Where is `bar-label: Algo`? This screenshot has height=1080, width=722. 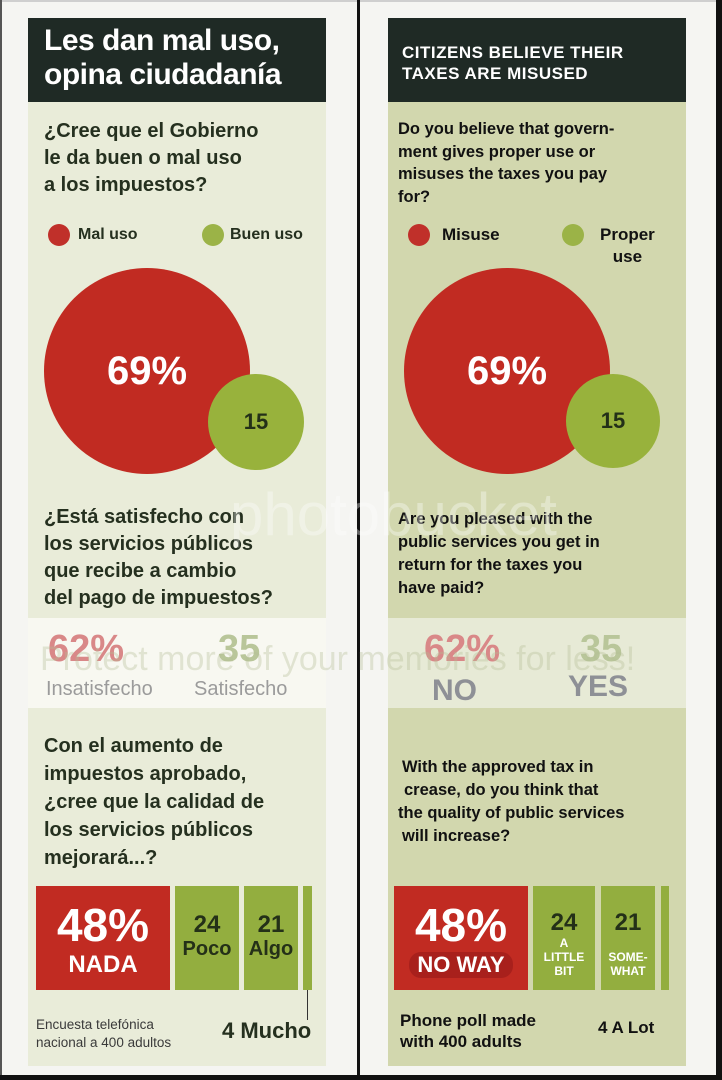
bar-label: Algo is located at coordinates (271, 949).